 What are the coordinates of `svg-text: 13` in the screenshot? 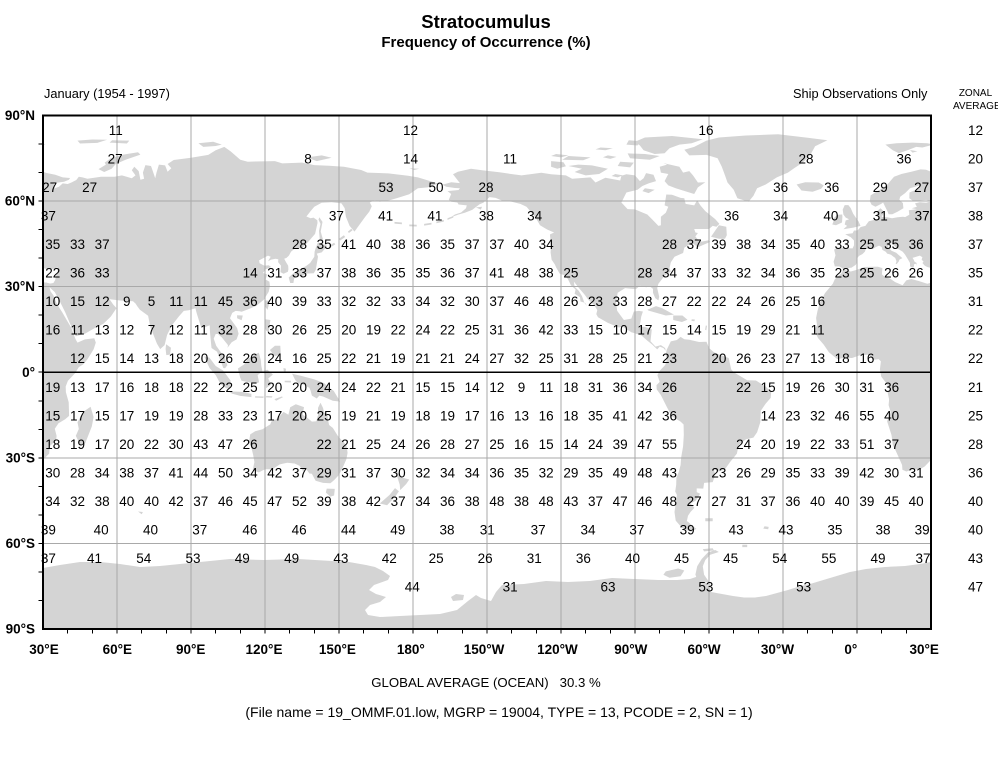 It's located at (151, 358).